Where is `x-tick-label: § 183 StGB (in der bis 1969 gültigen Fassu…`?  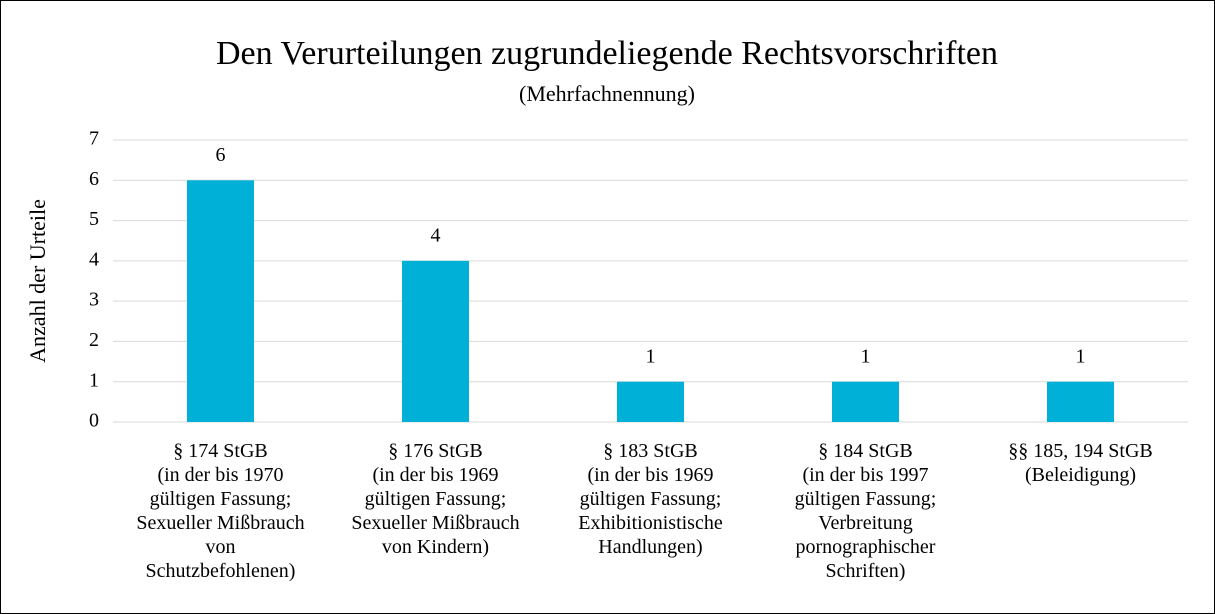 x-tick-label: § 183 StGB (in der bis 1969 gültigen Fassu… is located at coordinates (650, 499).